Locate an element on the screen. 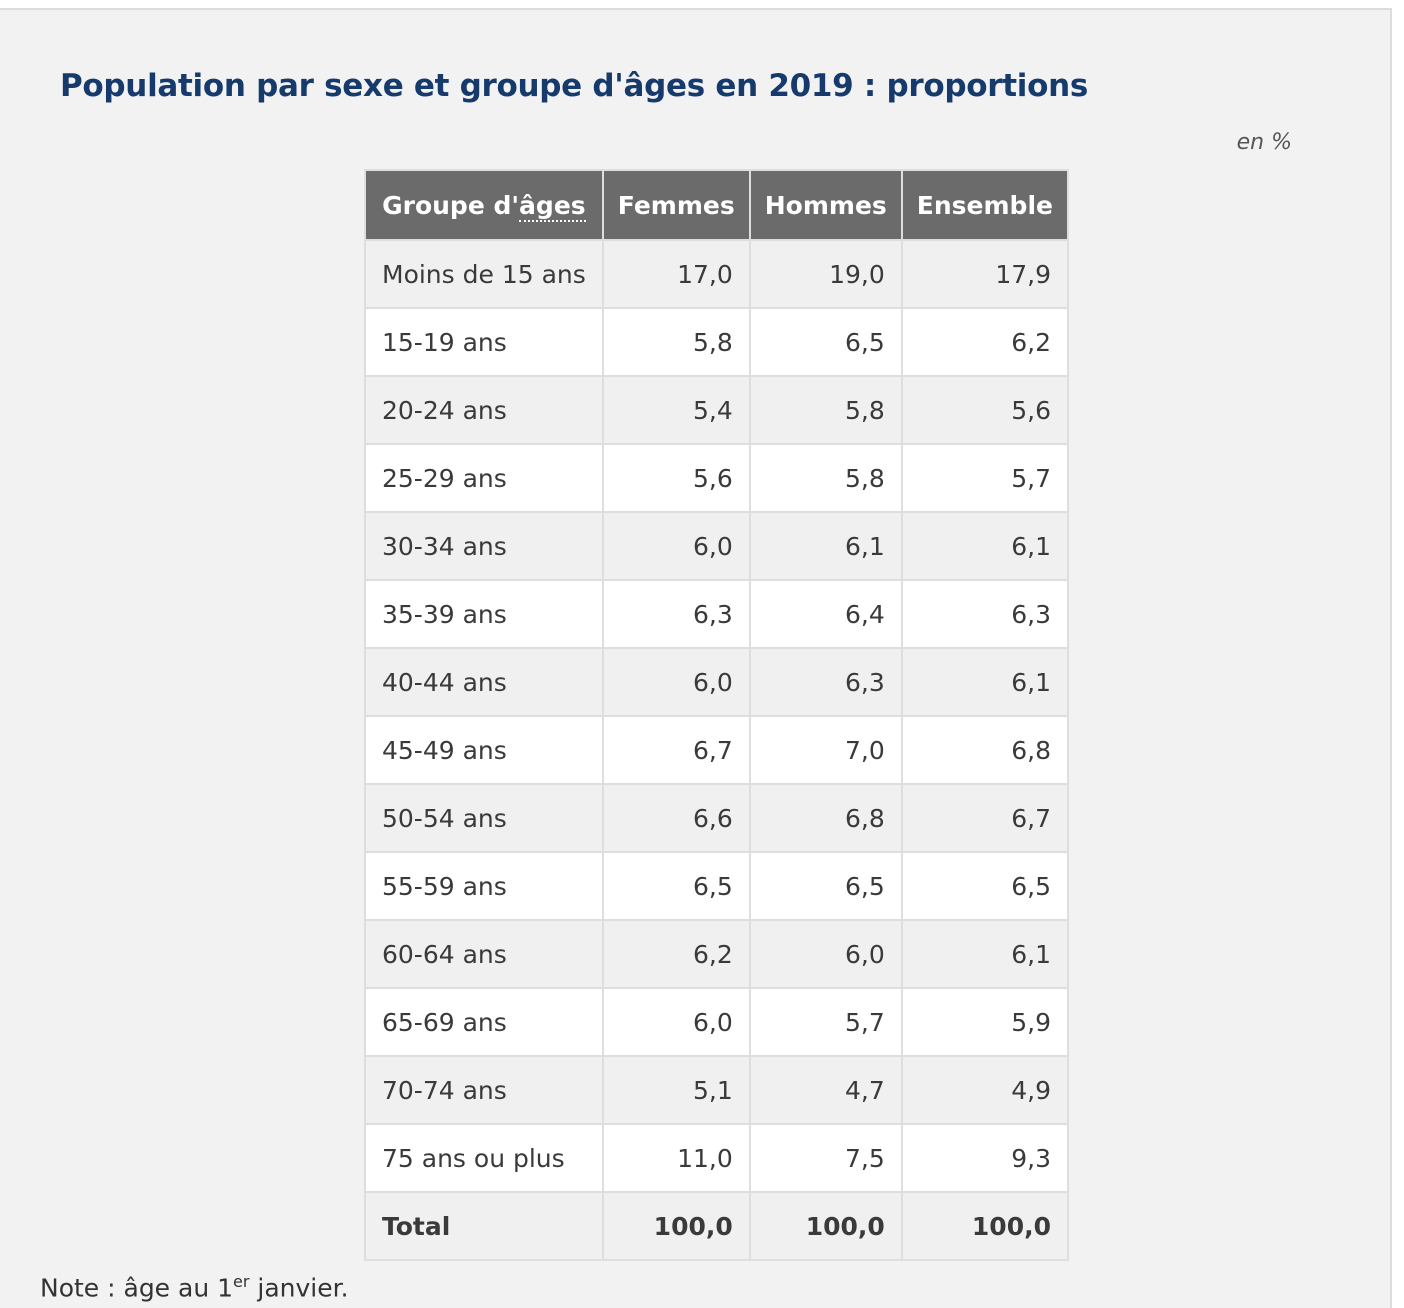 The height and width of the screenshot is (1308, 1404). total-row: Total 100,0 100,0 100,0 is located at coordinates (716, 1226).